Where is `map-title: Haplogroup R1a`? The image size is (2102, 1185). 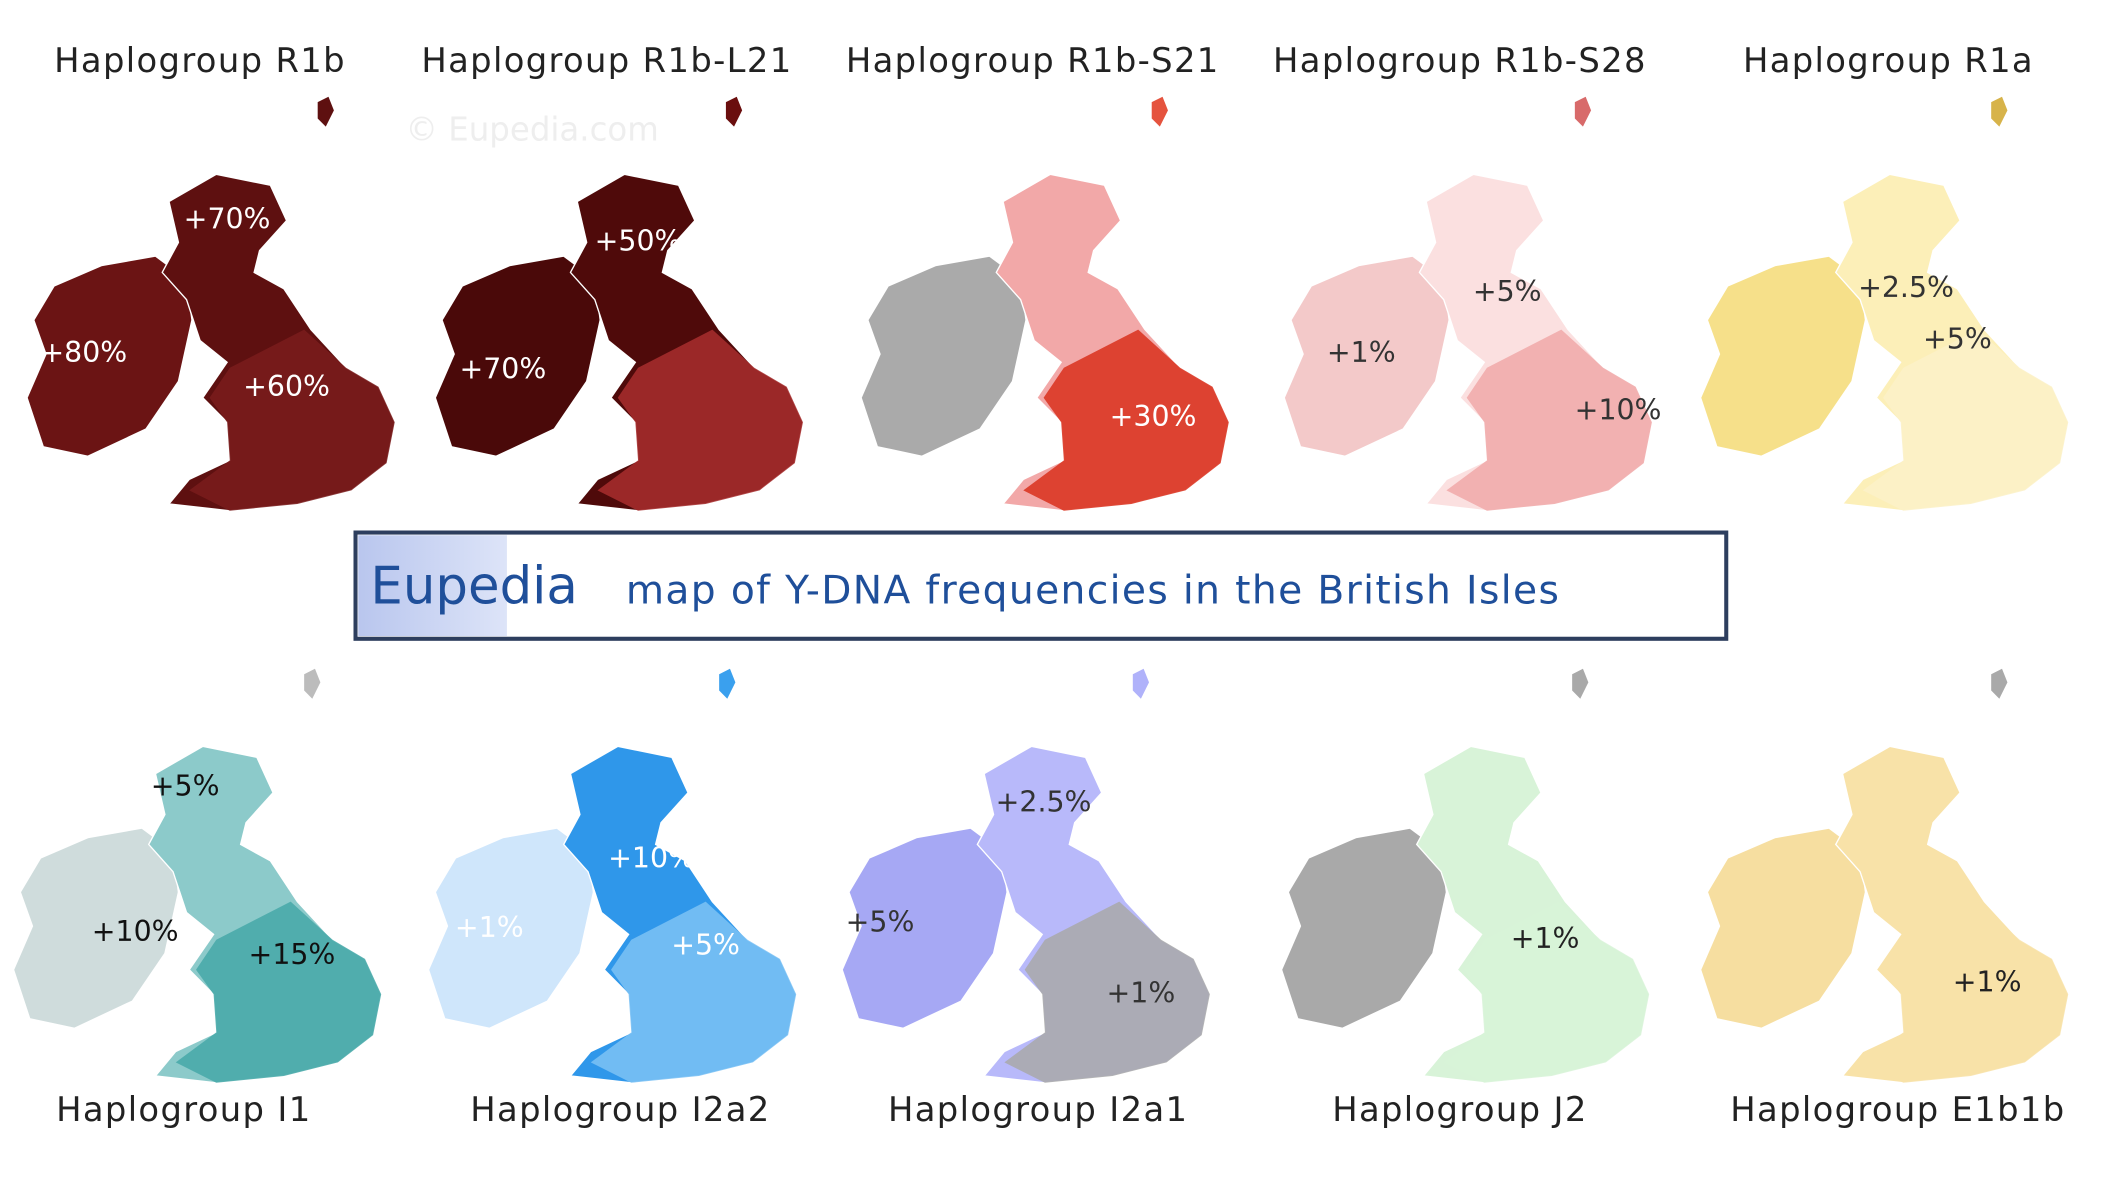 map-title: Haplogroup R1a is located at coordinates (1888, 60).